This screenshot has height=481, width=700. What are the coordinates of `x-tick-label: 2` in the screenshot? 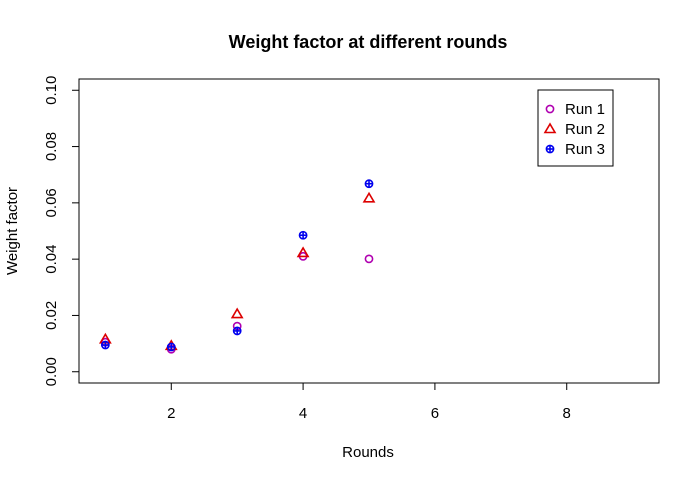 It's located at (171, 413).